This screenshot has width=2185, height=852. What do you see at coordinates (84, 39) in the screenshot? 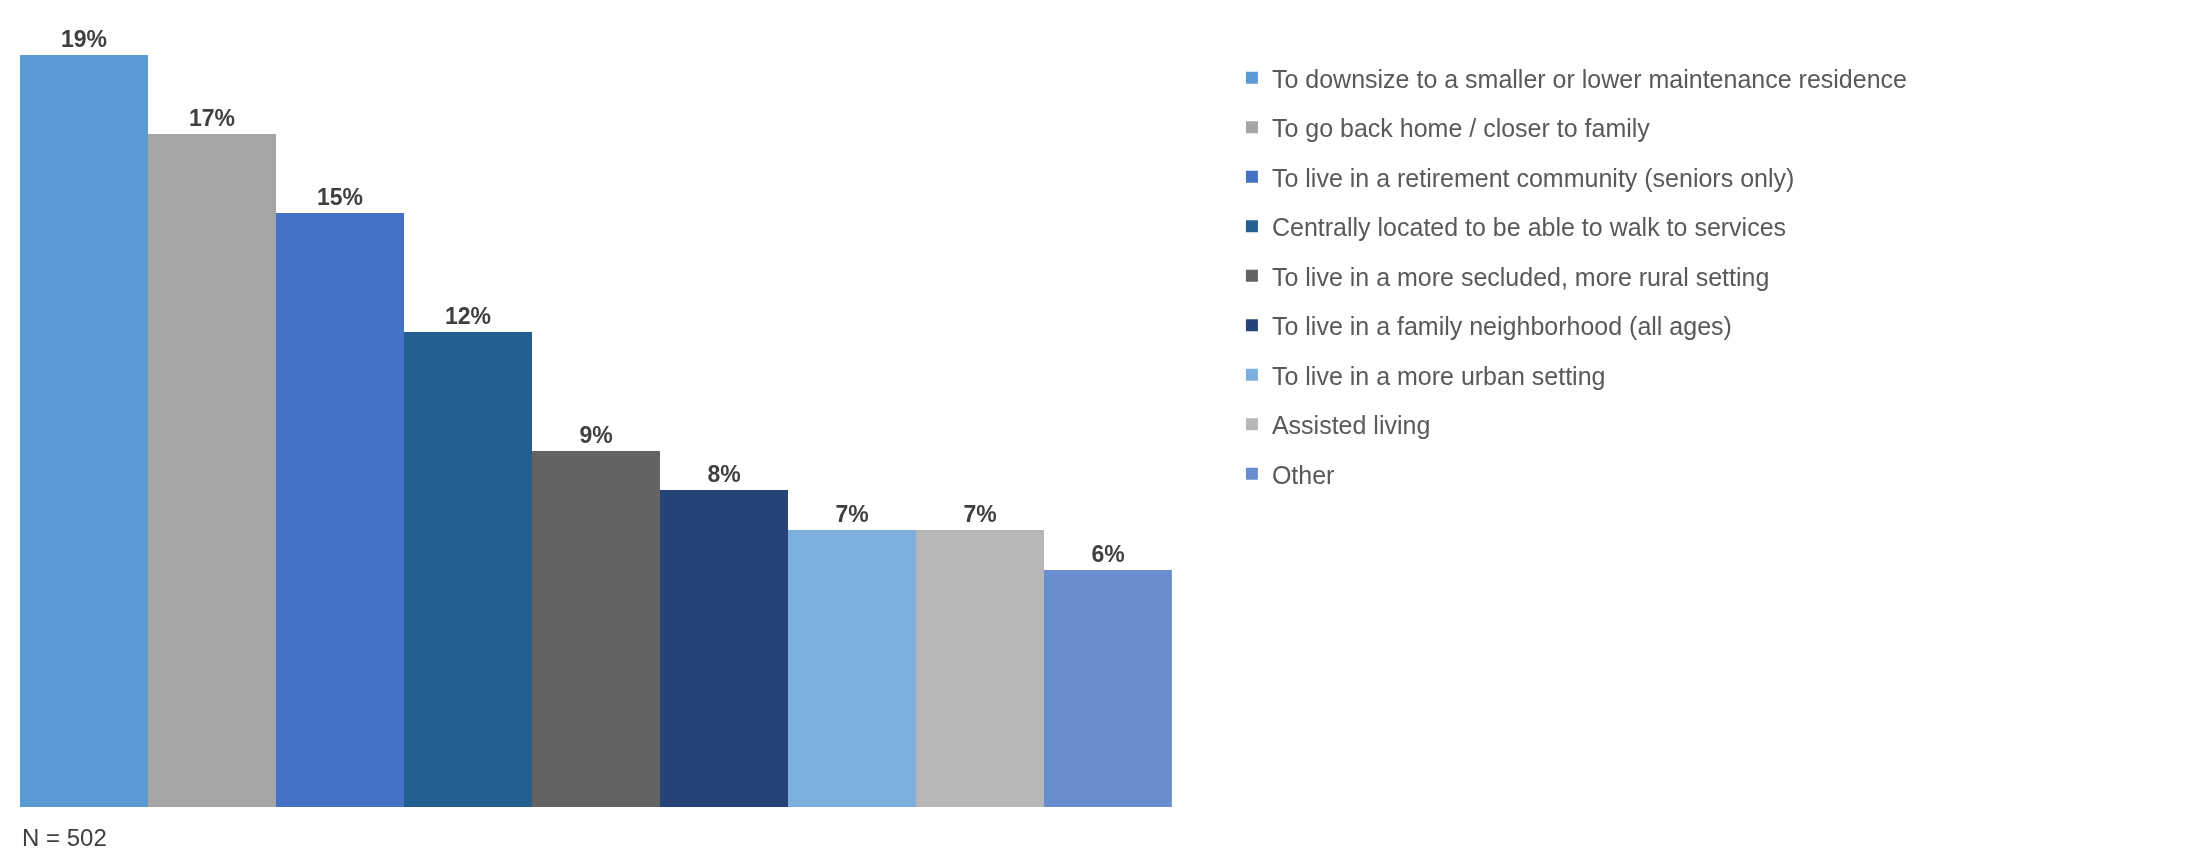
I see `data-label: 19%` at bounding box center [84, 39].